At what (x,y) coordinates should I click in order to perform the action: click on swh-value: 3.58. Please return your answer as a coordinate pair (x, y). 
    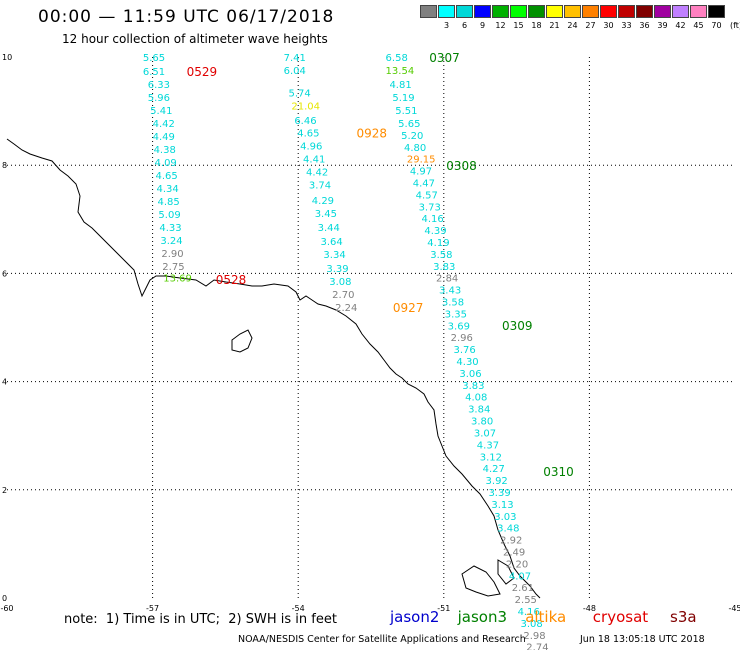
    Looking at the image, I should click on (453, 303).